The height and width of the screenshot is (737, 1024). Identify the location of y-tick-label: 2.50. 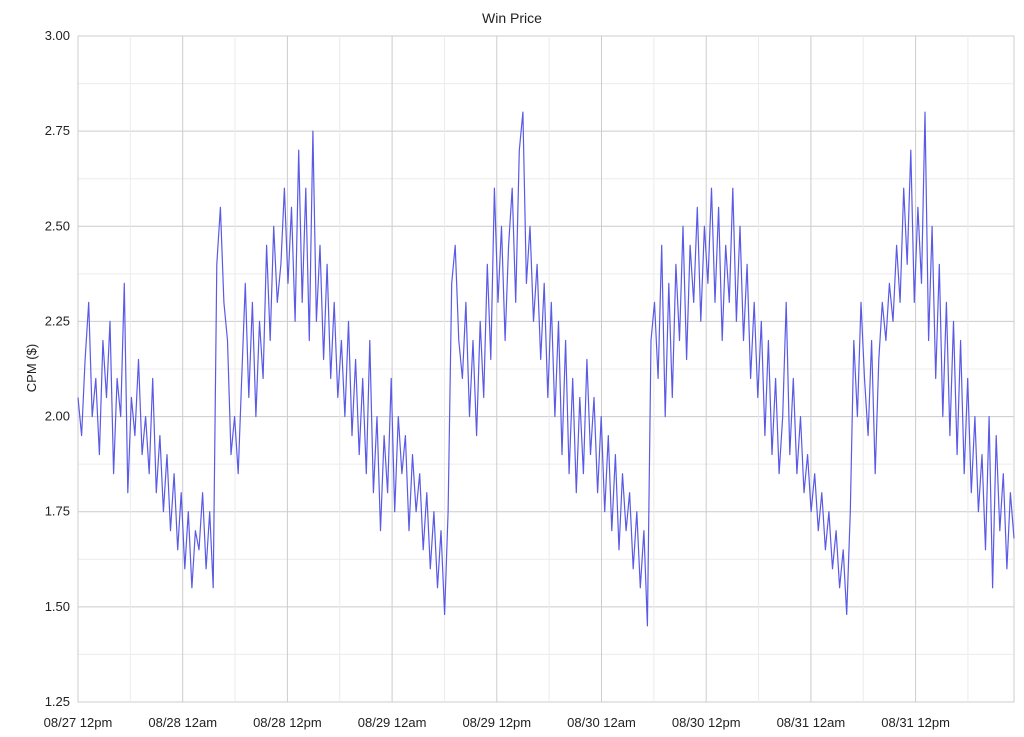
(57, 225).